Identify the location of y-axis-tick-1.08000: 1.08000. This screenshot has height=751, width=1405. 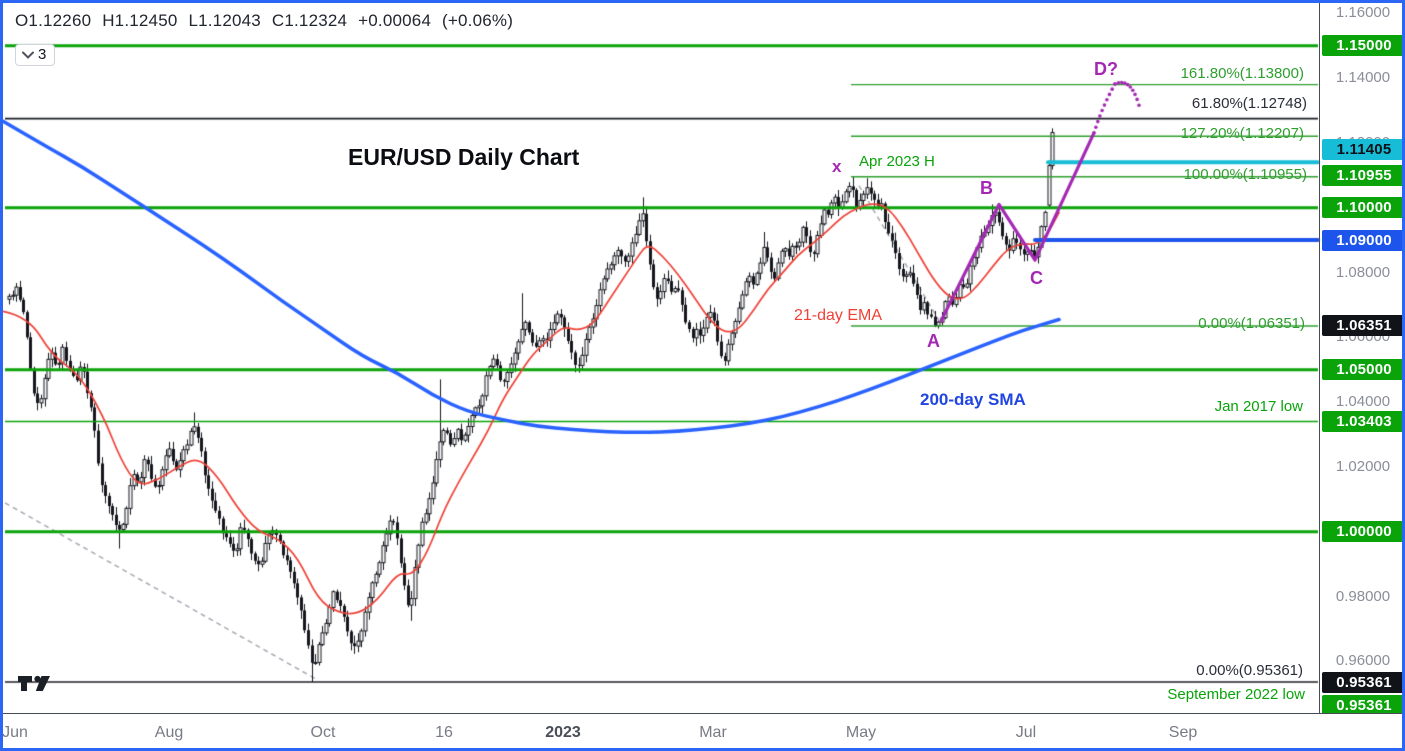
(1363, 272).